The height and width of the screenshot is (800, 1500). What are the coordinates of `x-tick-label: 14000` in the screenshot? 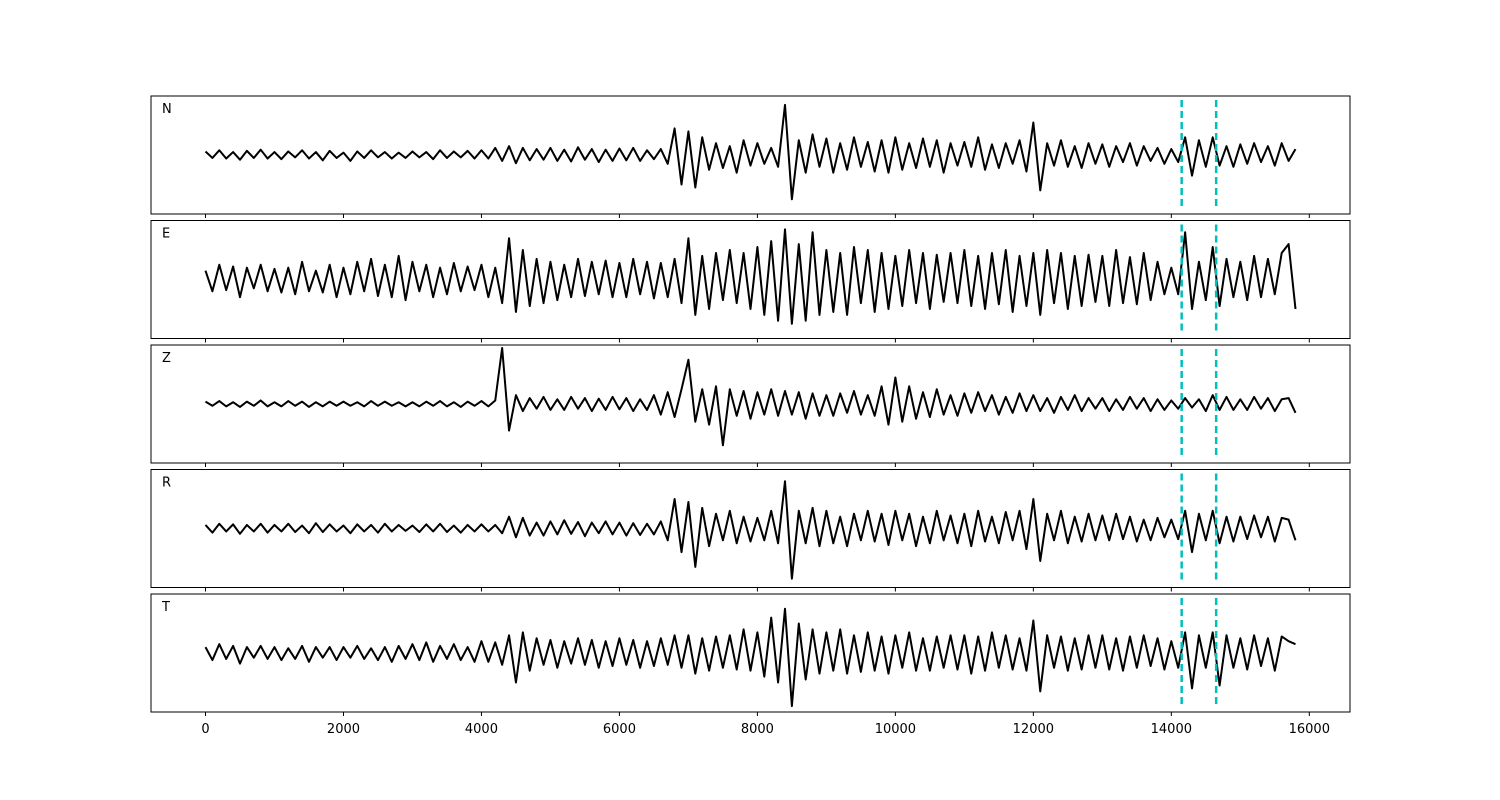 It's located at (1171, 729).